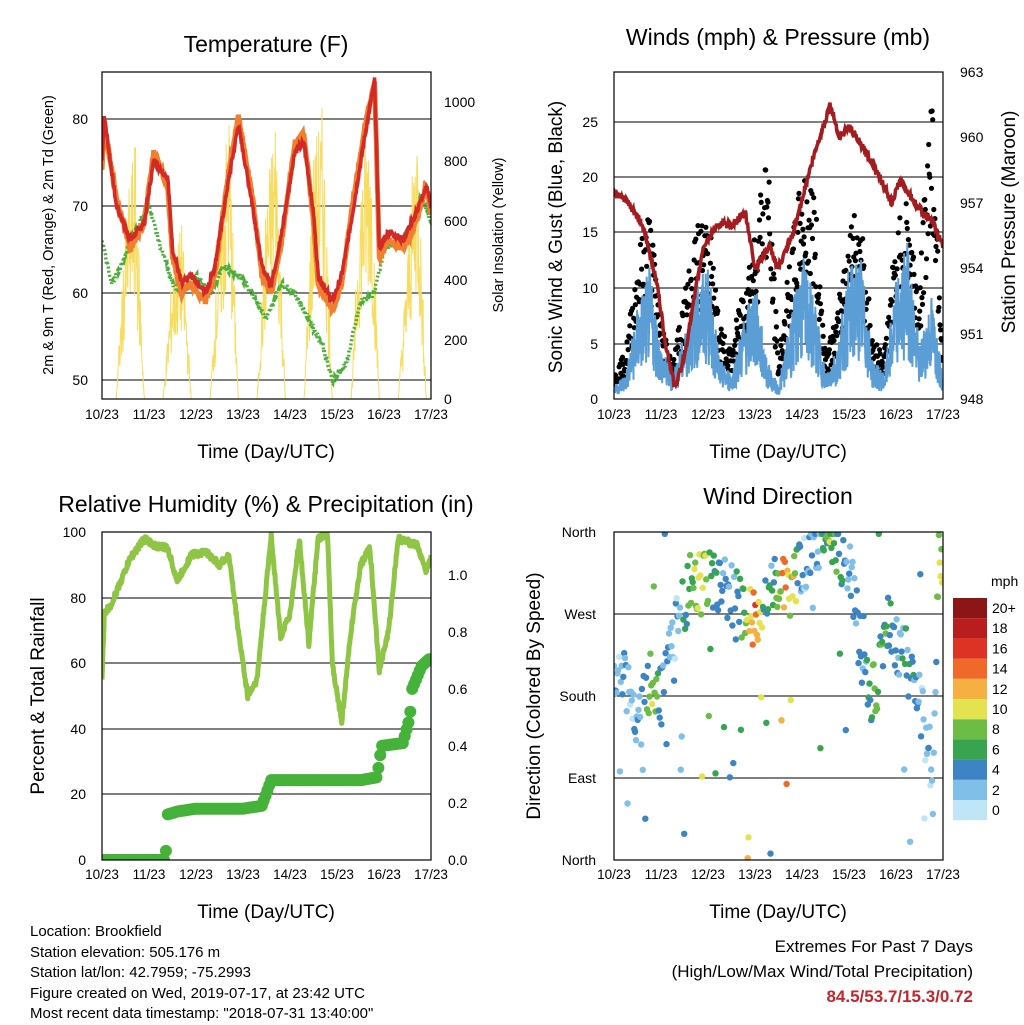  I want to click on temperature-9m-line, so click(266, 191).